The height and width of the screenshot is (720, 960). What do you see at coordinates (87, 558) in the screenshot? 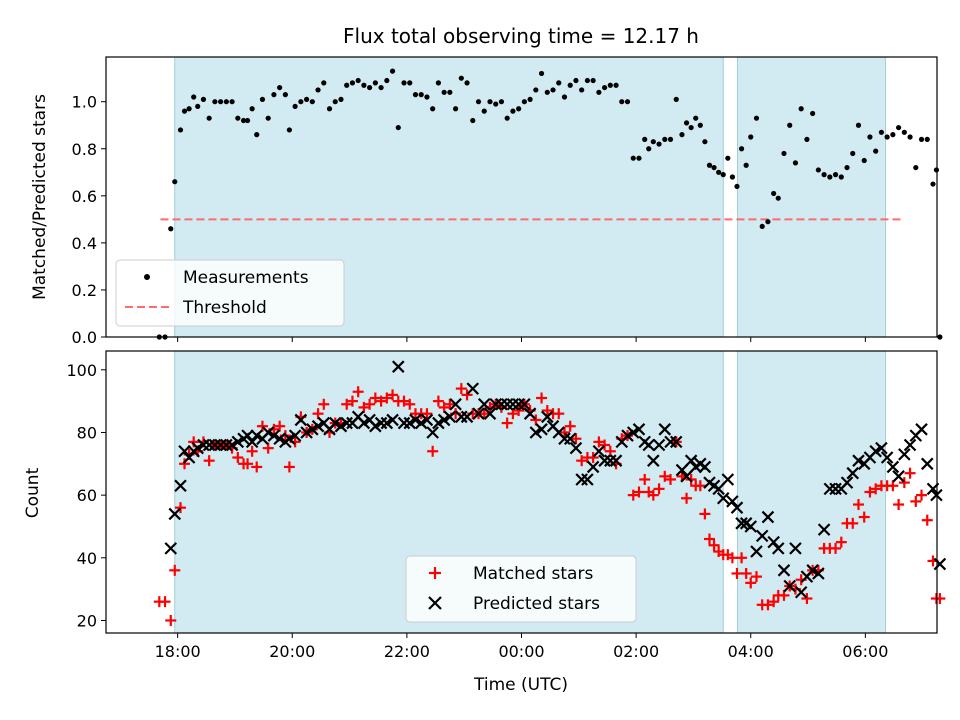
I see `y-tick-label: 40` at bounding box center [87, 558].